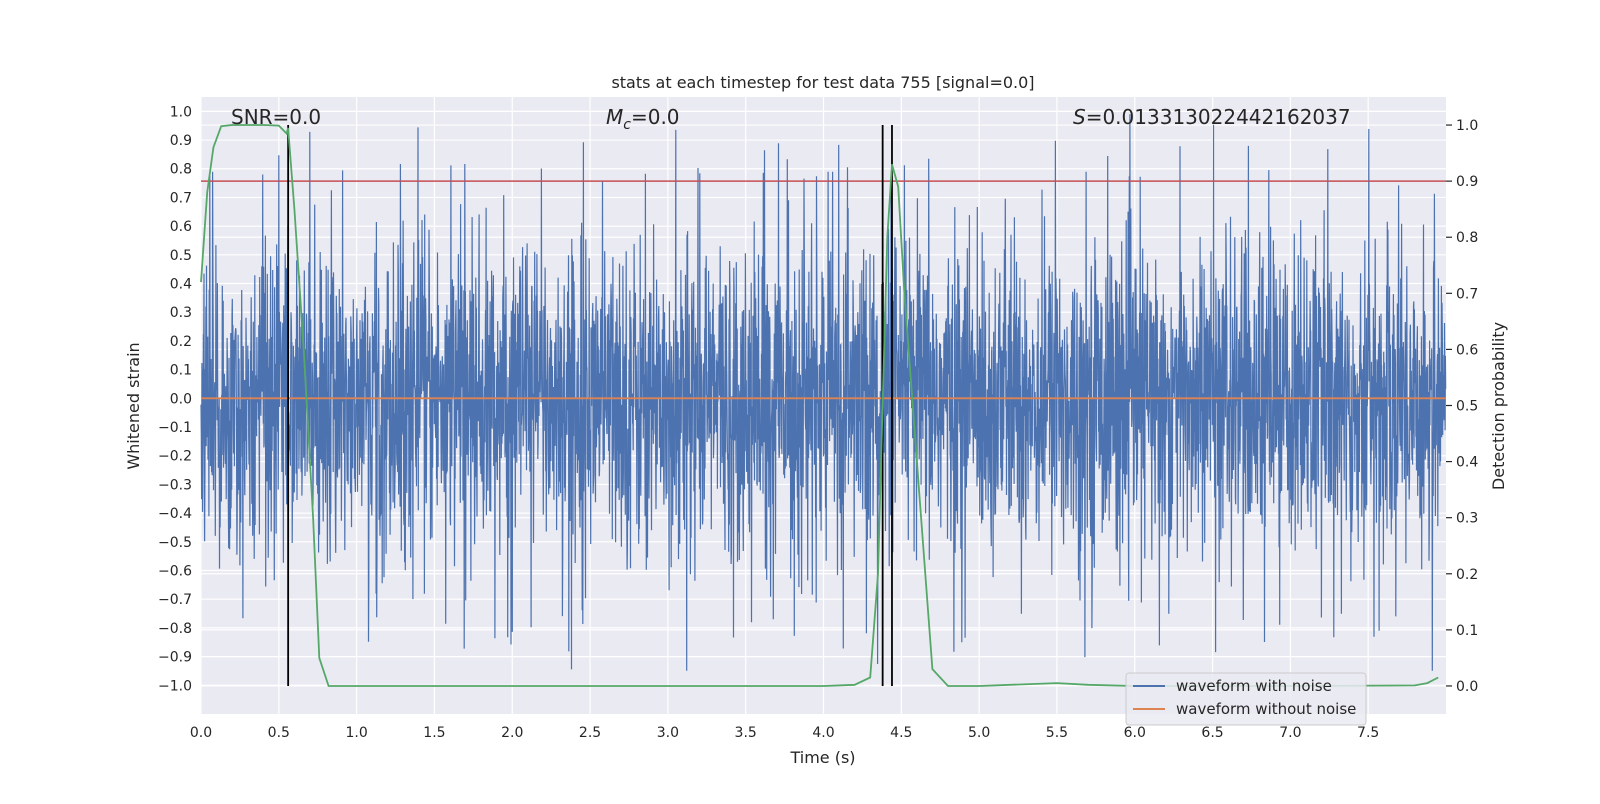 Image resolution: width=1600 pixels, height=804 pixels. Describe the element at coordinates (668, 733) in the screenshot. I see `x-tick-label-6: 3.0` at that location.